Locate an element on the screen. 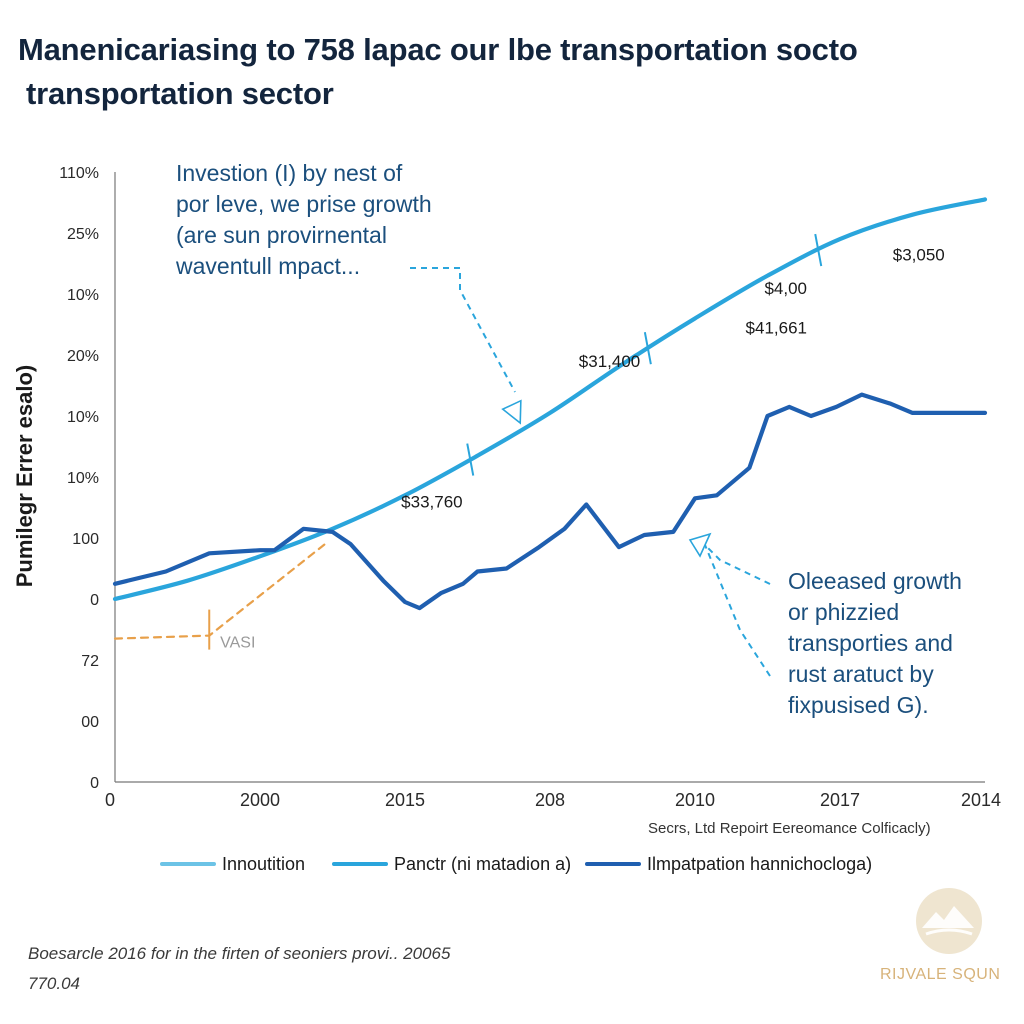 This screenshot has height=1024, width=1024. mountain-circle-icon is located at coordinates (949, 921).